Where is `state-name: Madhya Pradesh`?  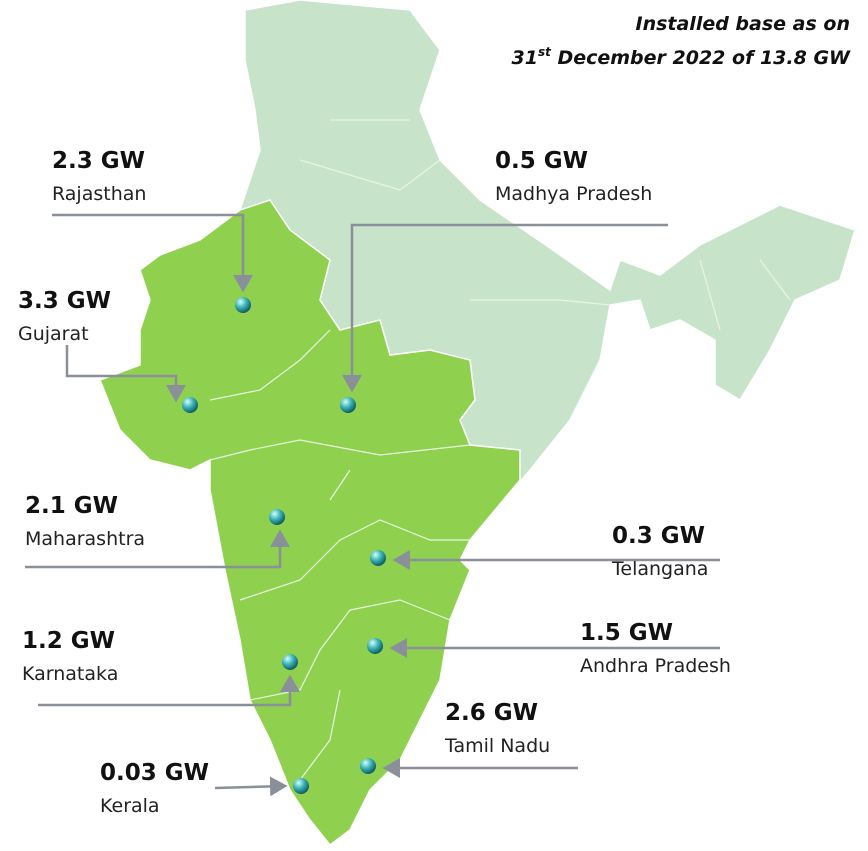
state-name: Madhya Pradesh is located at coordinates (573, 194).